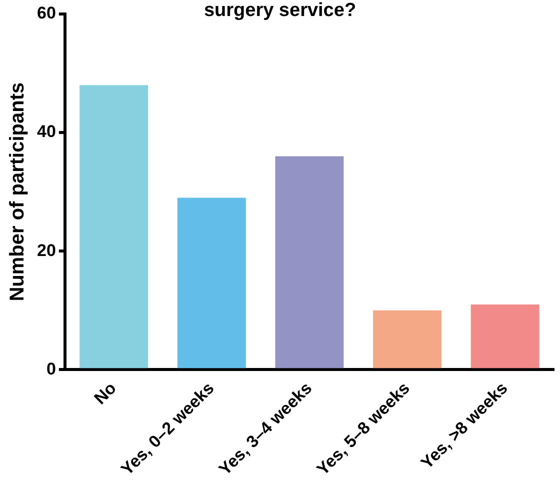 This screenshot has height=483, width=560. What do you see at coordinates (51, 368) in the screenshot?
I see `y-tick-label: 0` at bounding box center [51, 368].